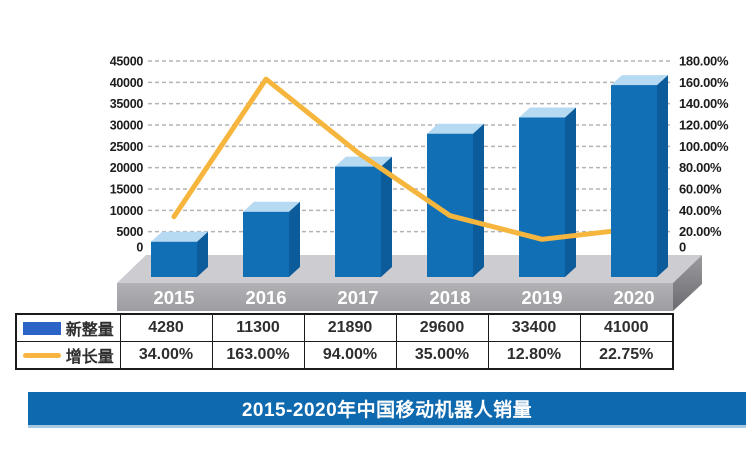 The image size is (750, 457). What do you see at coordinates (174, 259) in the screenshot?
I see `bar-2015` at bounding box center [174, 259].